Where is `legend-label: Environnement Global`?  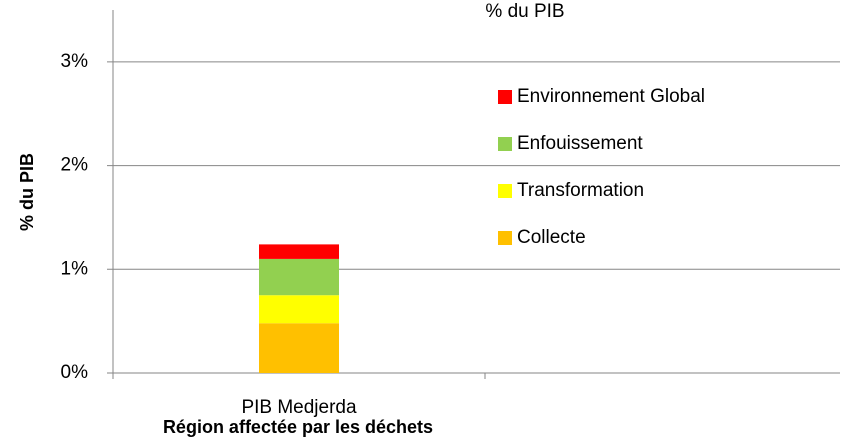 legend-label: Environnement Global is located at coordinates (611, 96).